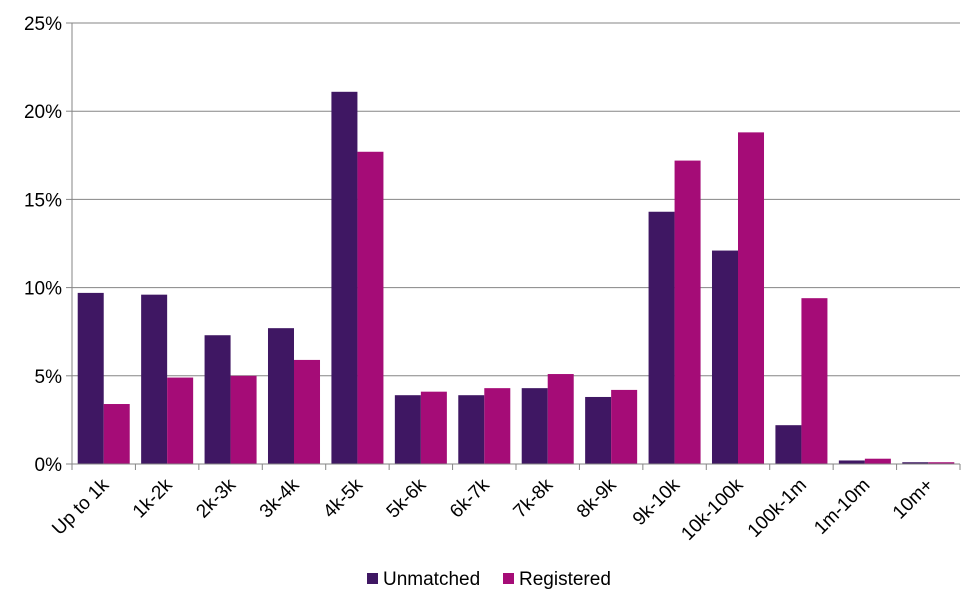 The image size is (980, 616). I want to click on x-tick-label: 6k-7k, so click(470, 498).